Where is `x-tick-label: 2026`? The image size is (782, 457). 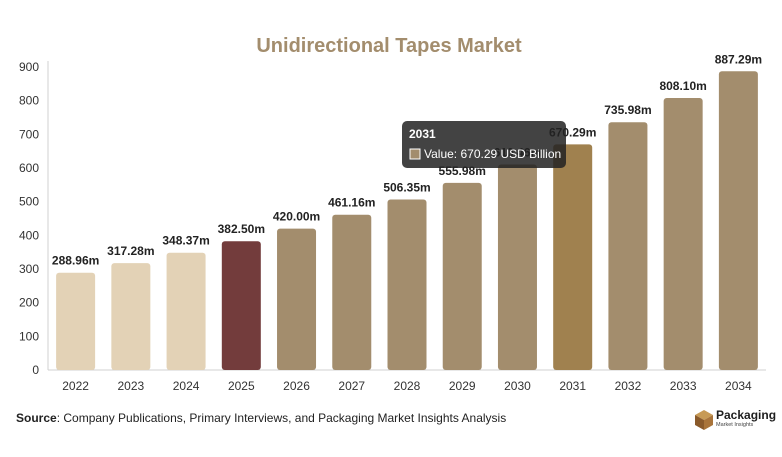 x-tick-label: 2026 is located at coordinates (296, 386).